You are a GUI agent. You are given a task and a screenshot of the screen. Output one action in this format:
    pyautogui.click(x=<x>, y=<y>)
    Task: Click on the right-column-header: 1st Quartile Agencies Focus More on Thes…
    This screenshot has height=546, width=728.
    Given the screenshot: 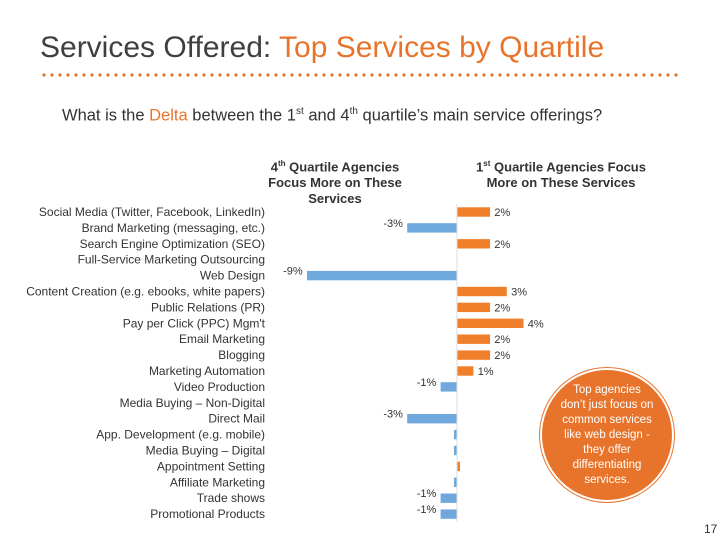 What is the action you would take?
    pyautogui.click(x=561, y=173)
    